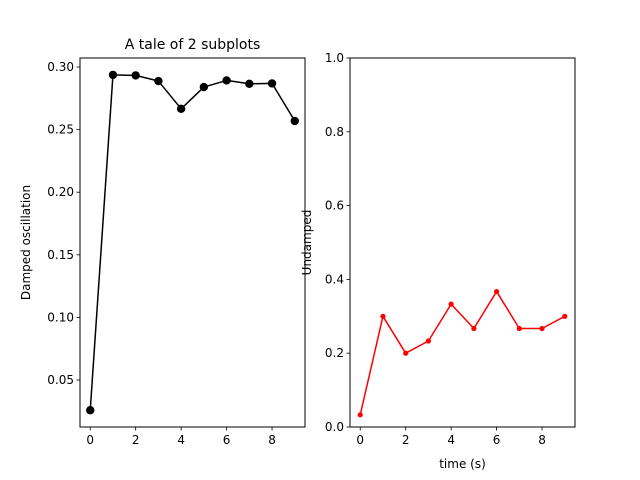  I want to click on y-tick-label: 0.05, so click(60, 380).